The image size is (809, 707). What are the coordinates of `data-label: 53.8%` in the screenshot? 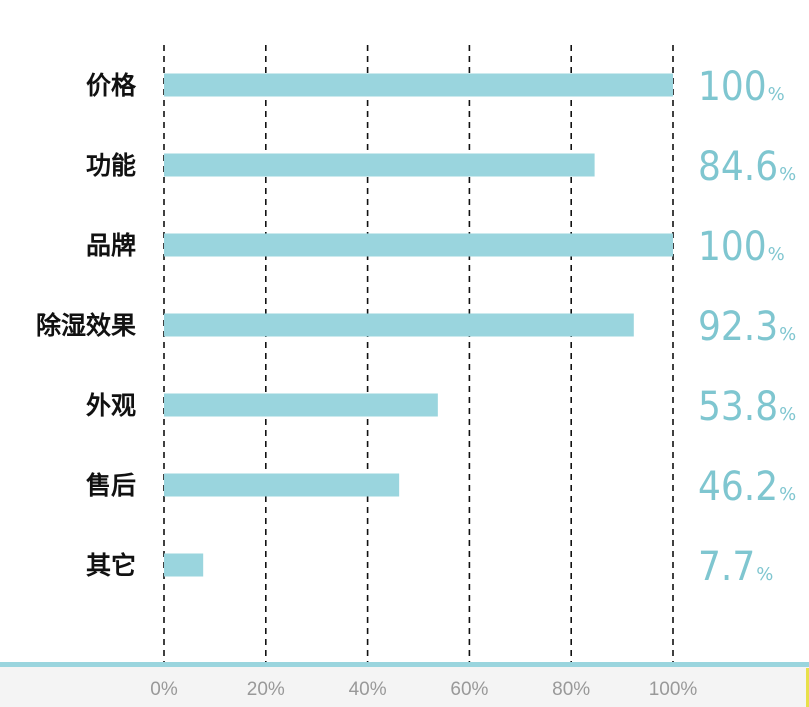 It's located at (747, 407).